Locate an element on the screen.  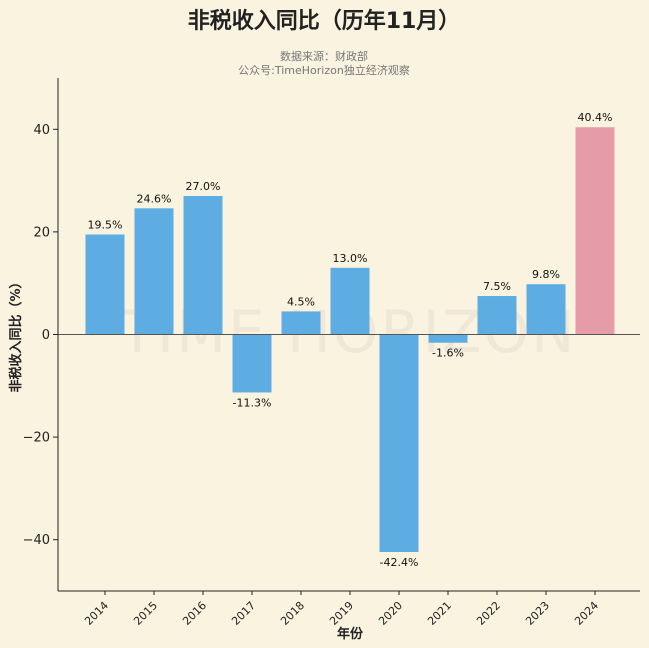
bar-2014 is located at coordinates (105, 284).